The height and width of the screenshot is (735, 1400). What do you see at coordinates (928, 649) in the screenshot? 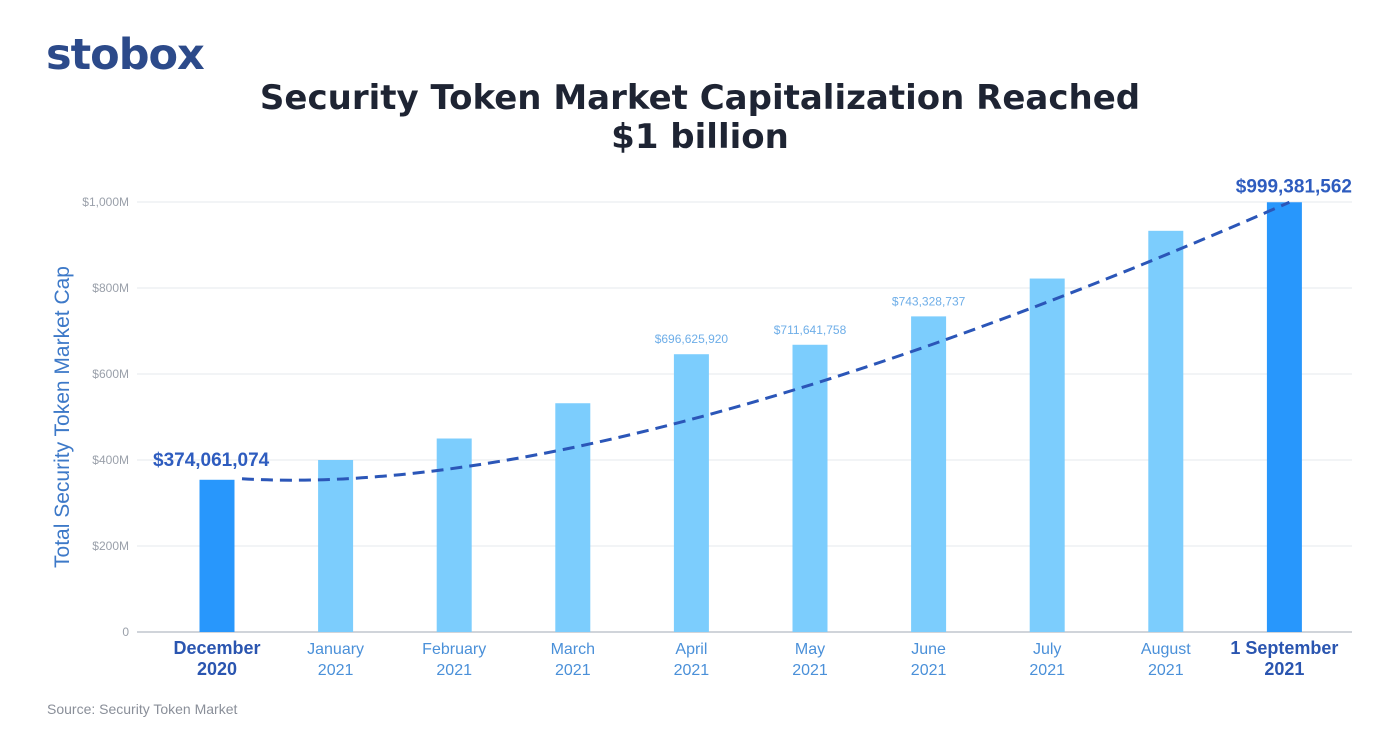
I see `x-category-label-line1: June` at bounding box center [928, 649].